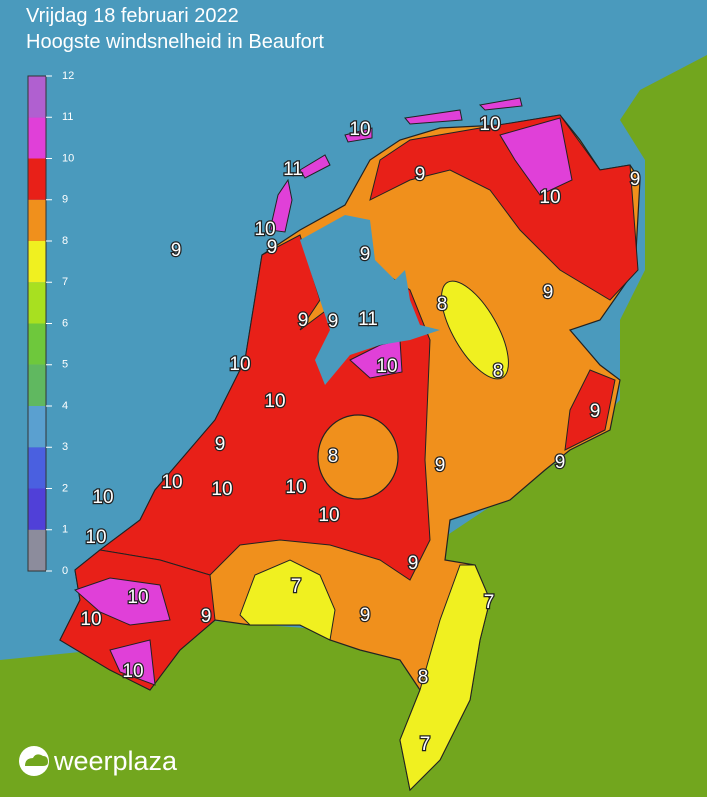  Describe the element at coordinates (65, 200) in the screenshot. I see `legend-tick-label: 9` at that location.